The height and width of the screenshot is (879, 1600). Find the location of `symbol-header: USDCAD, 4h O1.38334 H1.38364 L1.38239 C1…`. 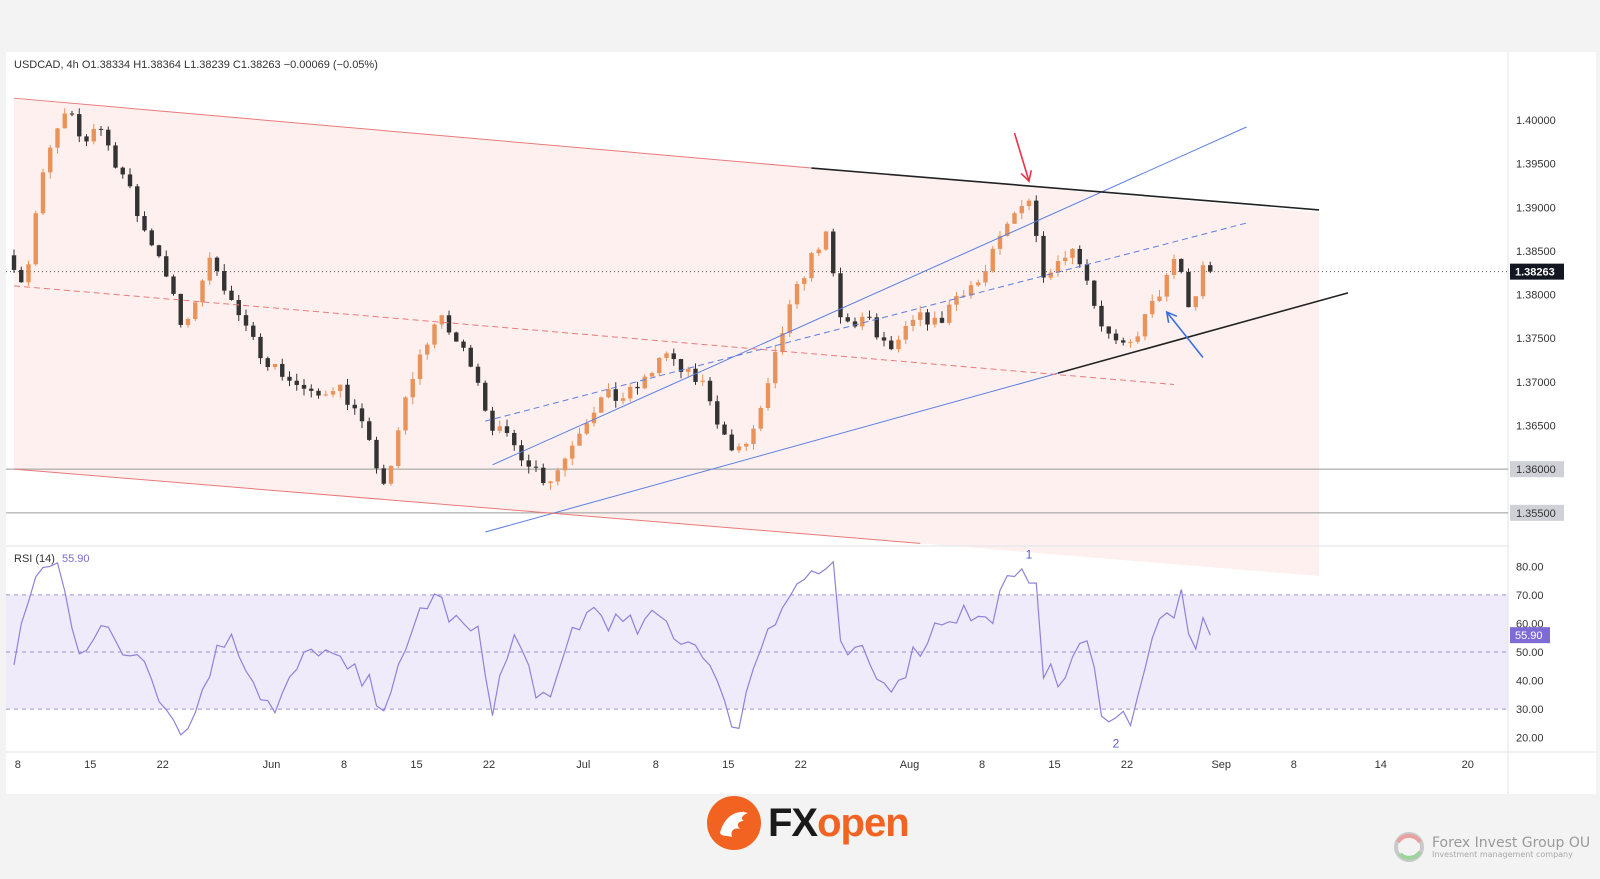

symbol-header: USDCAD, 4h O1.38334 H1.38364 L1.38239 C1… is located at coordinates (196, 65).